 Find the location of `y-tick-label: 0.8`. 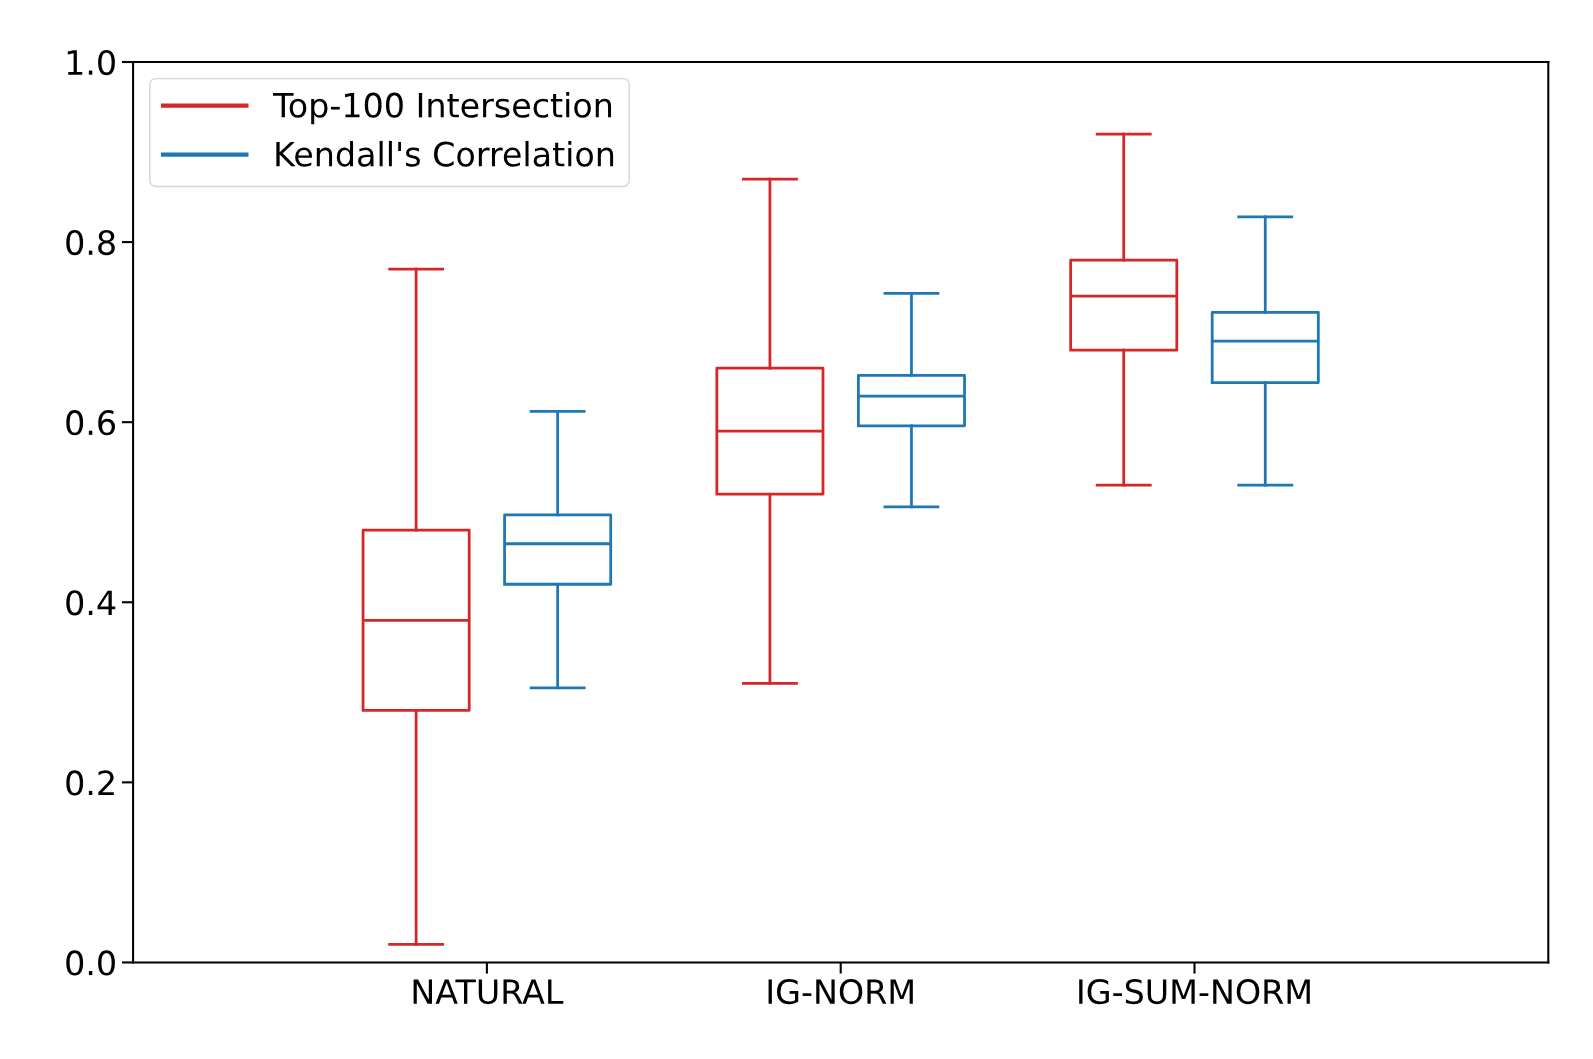

y-tick-label: 0.8 is located at coordinates (90, 243).